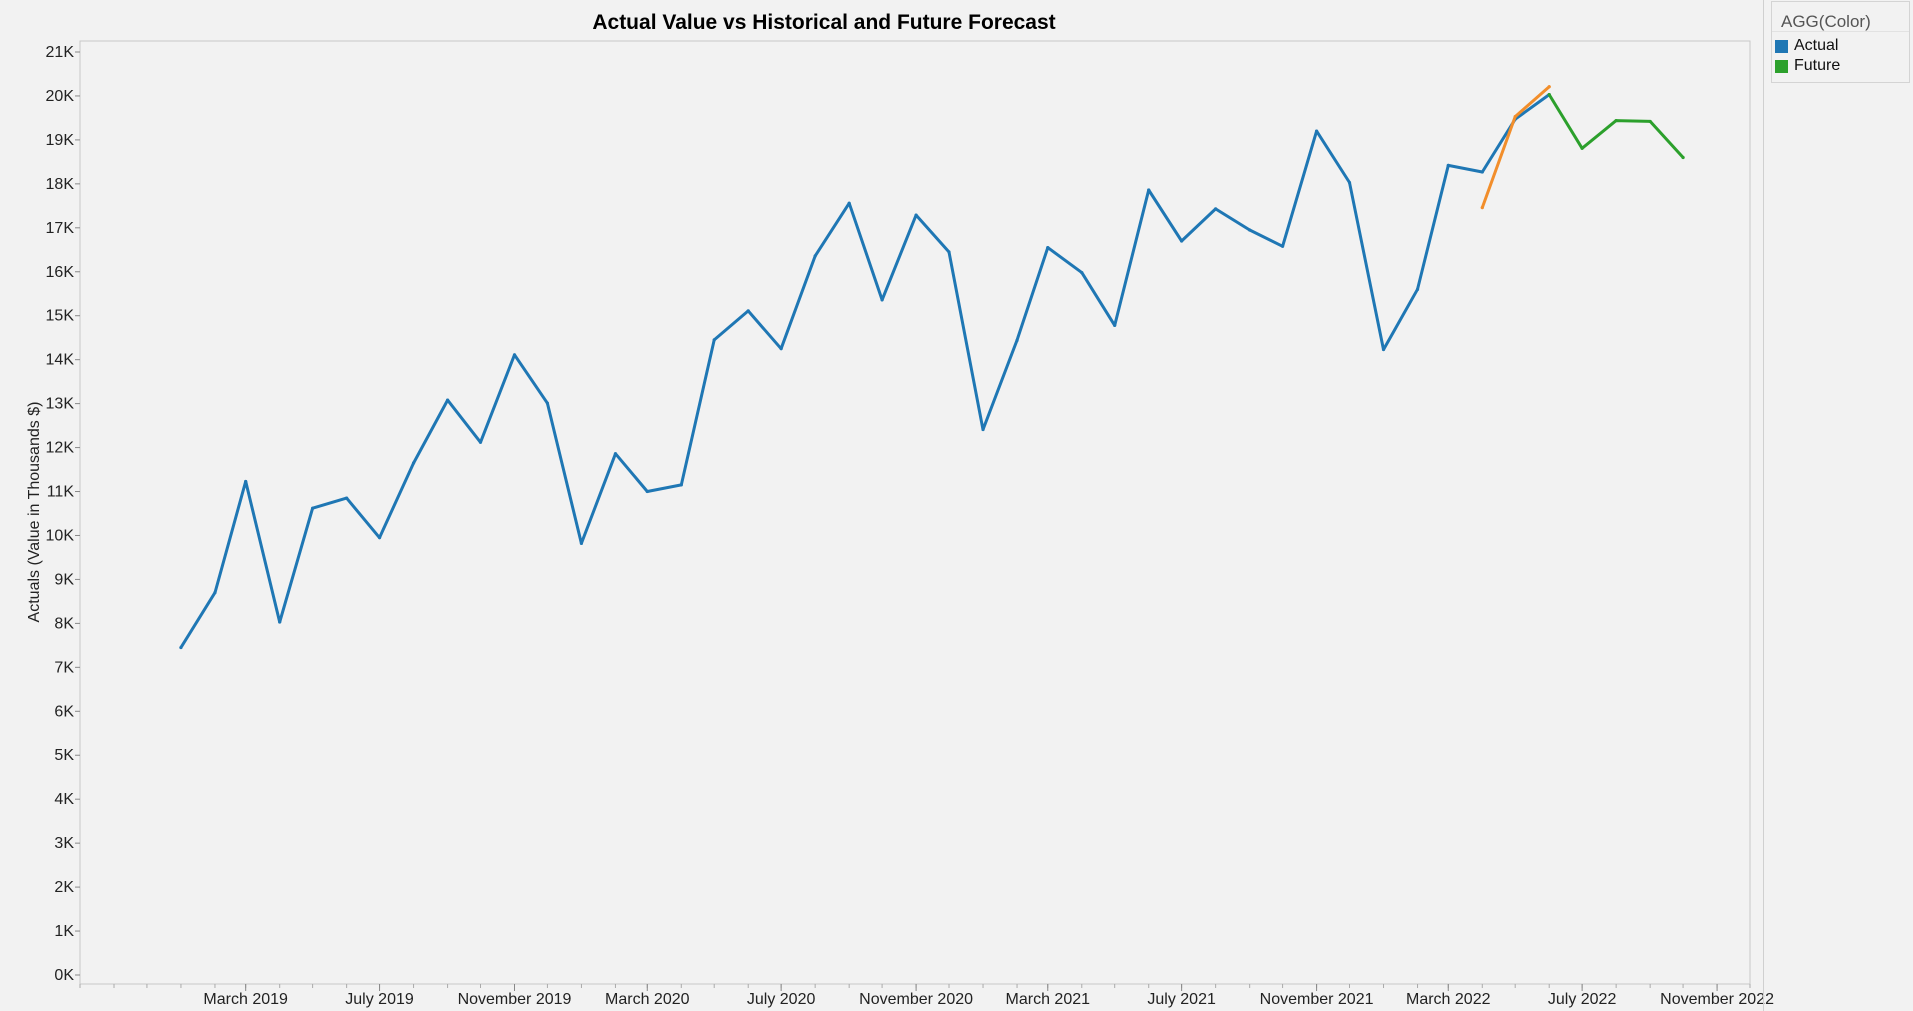 The image size is (1913, 1011). What do you see at coordinates (1840, 46) in the screenshot?
I see `legend-item-actual: Actual` at bounding box center [1840, 46].